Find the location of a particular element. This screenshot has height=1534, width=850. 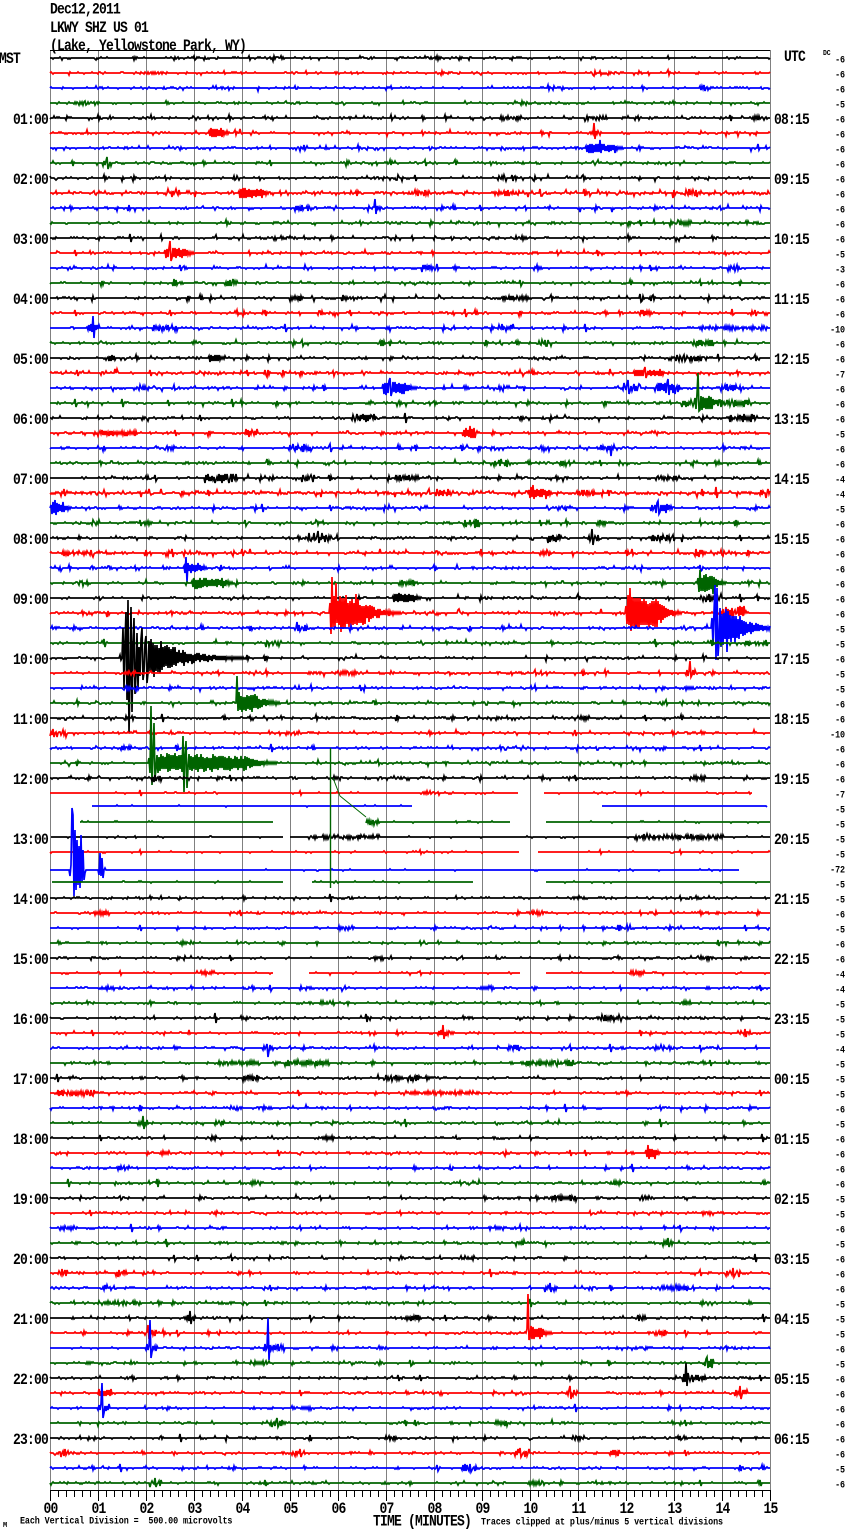

svg-text: 15 is located at coordinates (770, 1509).